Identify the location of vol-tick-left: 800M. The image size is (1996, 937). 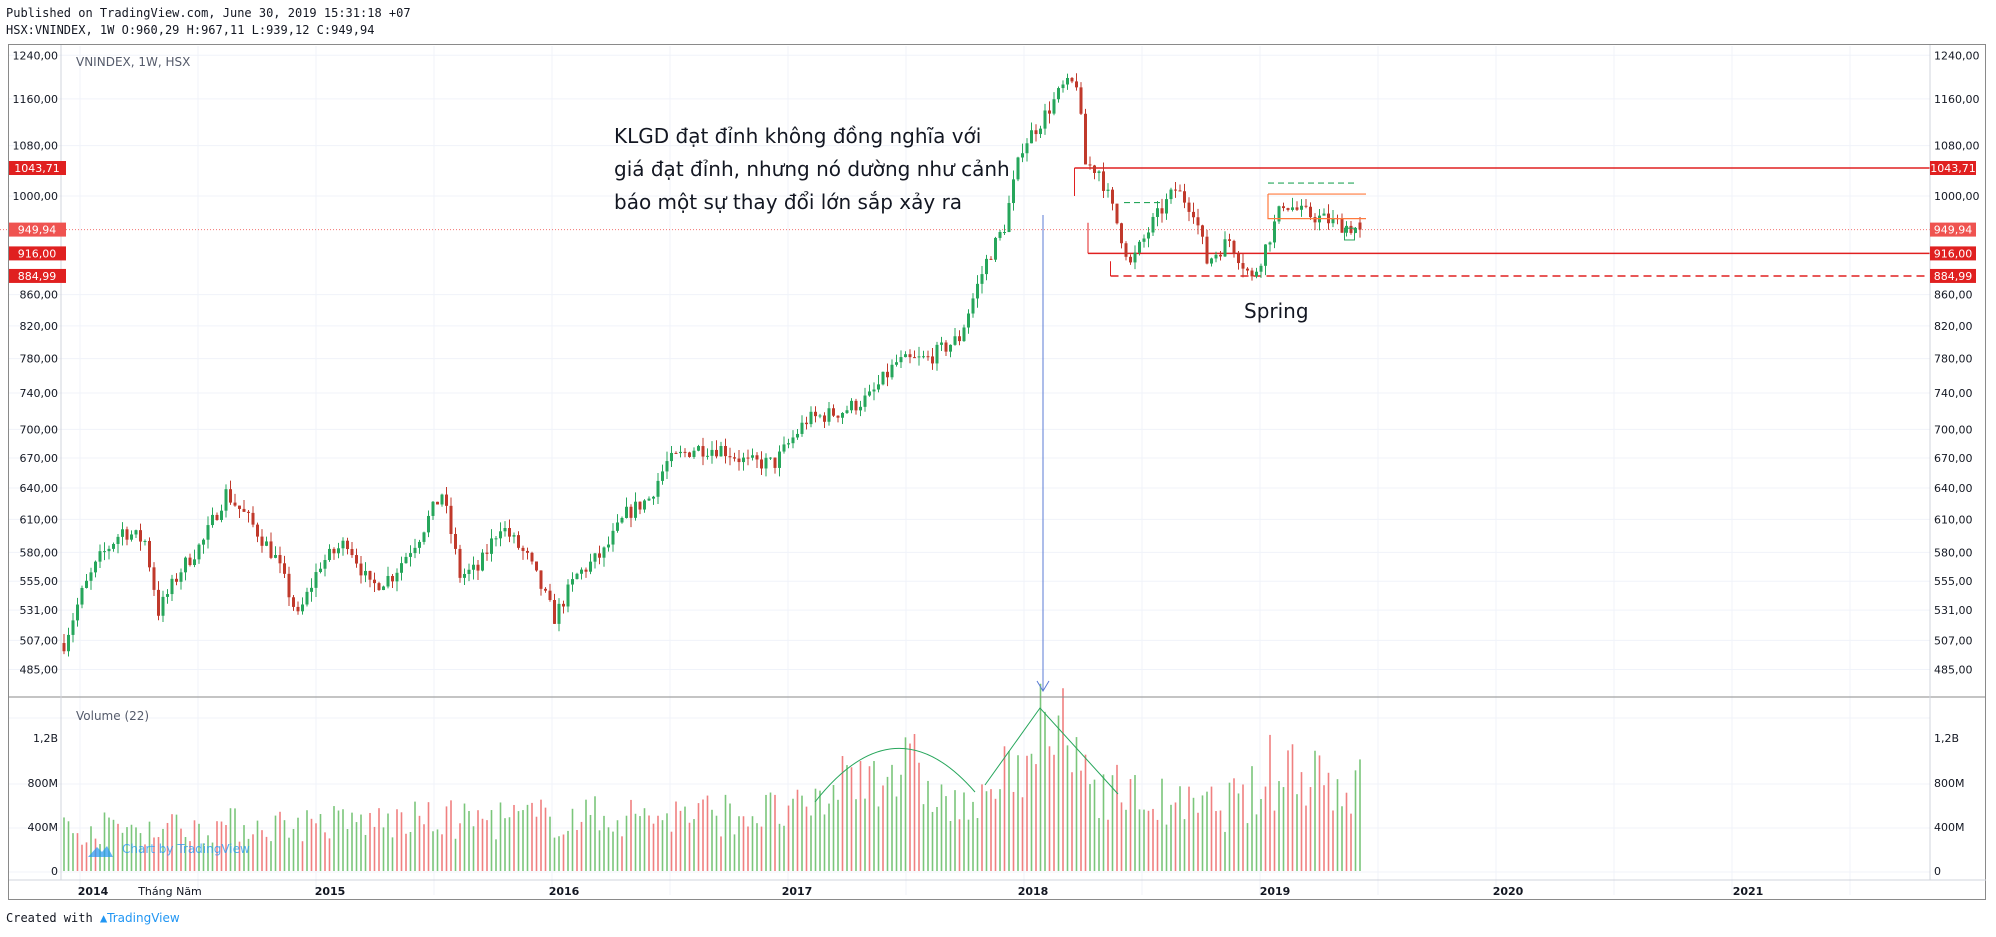
(43, 783).